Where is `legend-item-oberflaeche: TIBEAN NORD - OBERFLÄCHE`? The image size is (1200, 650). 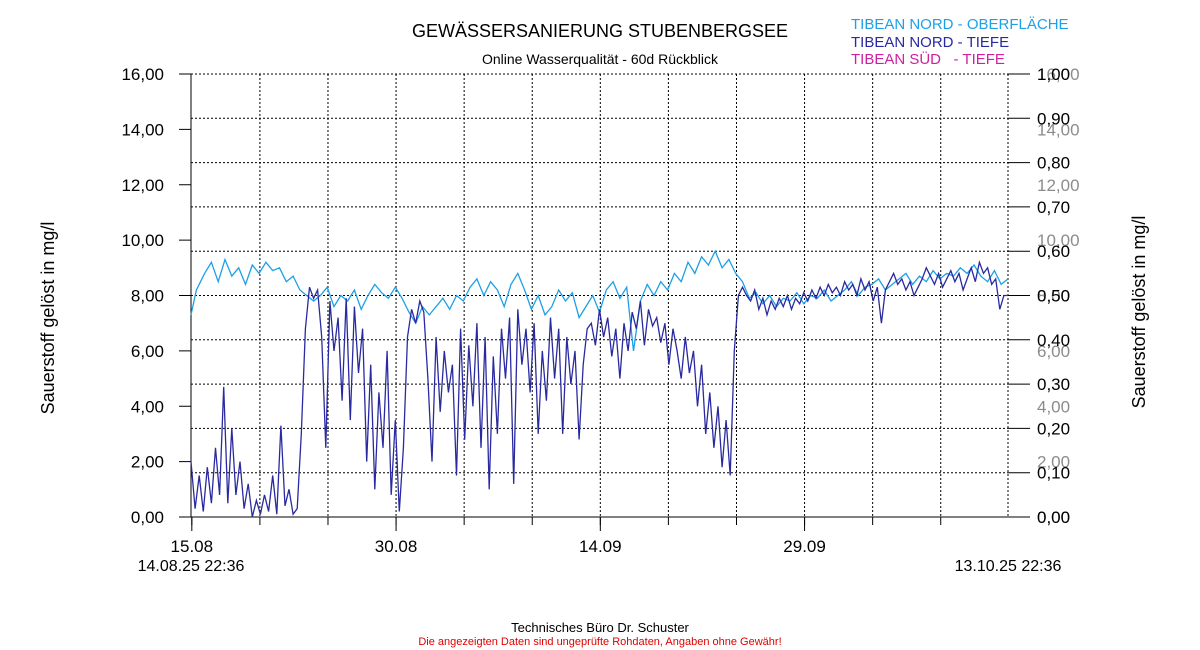 legend-item-oberflaeche: TIBEAN NORD - OBERFLÄCHE is located at coordinates (960, 24).